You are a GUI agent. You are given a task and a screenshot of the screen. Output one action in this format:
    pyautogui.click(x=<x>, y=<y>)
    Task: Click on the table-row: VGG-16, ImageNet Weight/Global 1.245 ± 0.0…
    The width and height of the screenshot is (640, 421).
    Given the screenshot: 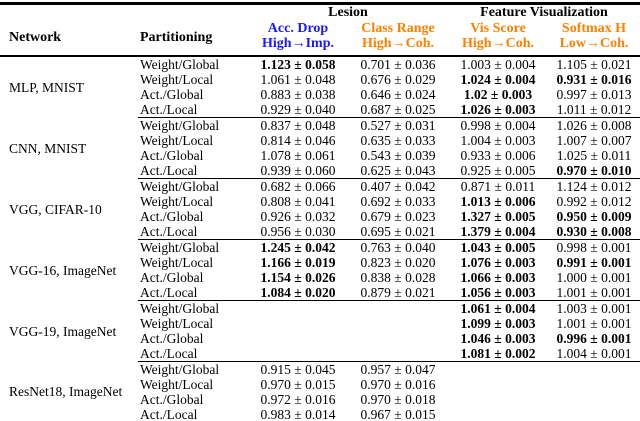 What is the action you would take?
    pyautogui.click(x=320, y=258)
    